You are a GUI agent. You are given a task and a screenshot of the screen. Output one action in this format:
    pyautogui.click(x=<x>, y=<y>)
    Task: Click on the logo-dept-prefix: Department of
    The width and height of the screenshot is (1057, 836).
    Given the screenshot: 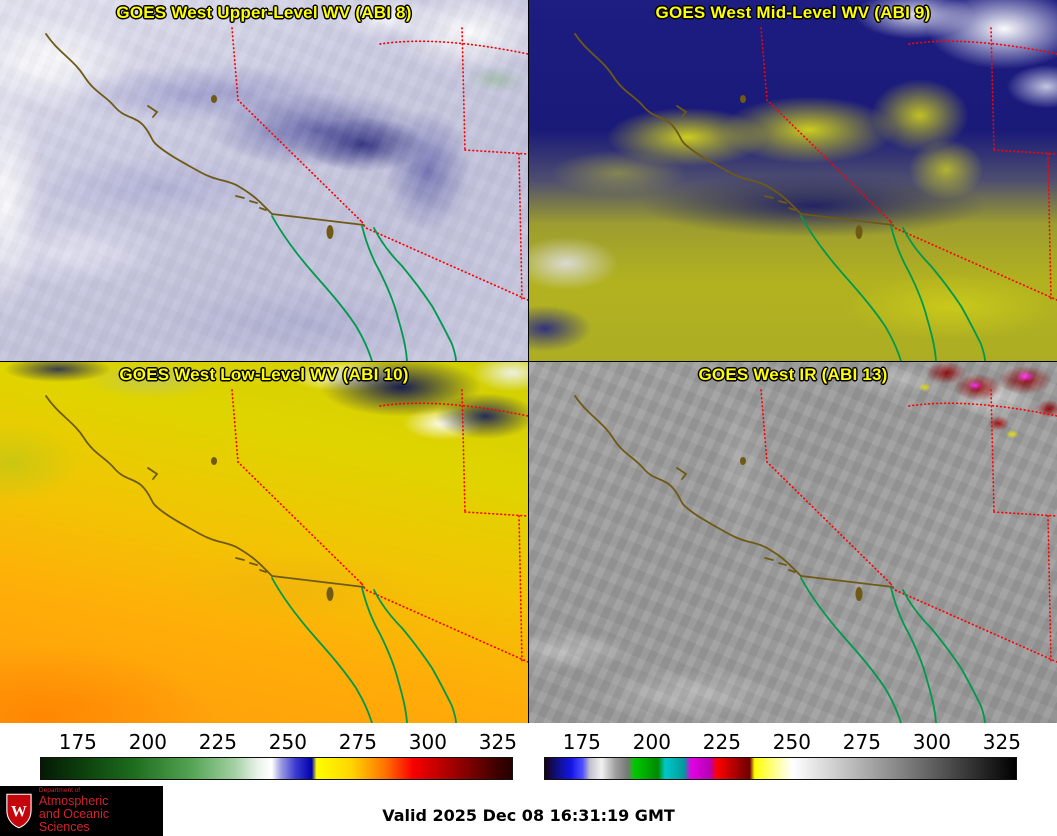 What is the action you would take?
    pyautogui.click(x=59, y=790)
    